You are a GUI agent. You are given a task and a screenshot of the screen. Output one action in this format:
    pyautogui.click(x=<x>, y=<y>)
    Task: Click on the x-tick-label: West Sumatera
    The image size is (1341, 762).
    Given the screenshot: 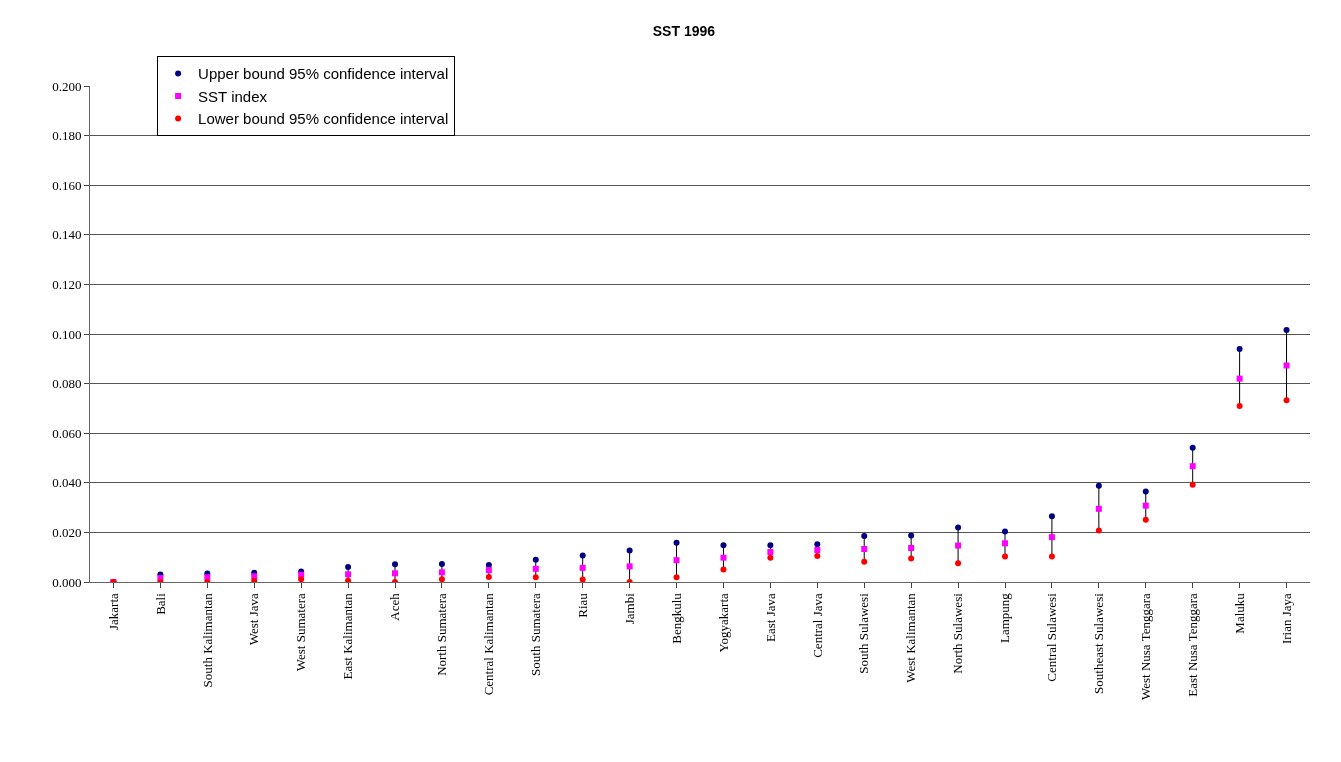 What is the action you would take?
    pyautogui.click(x=301, y=632)
    